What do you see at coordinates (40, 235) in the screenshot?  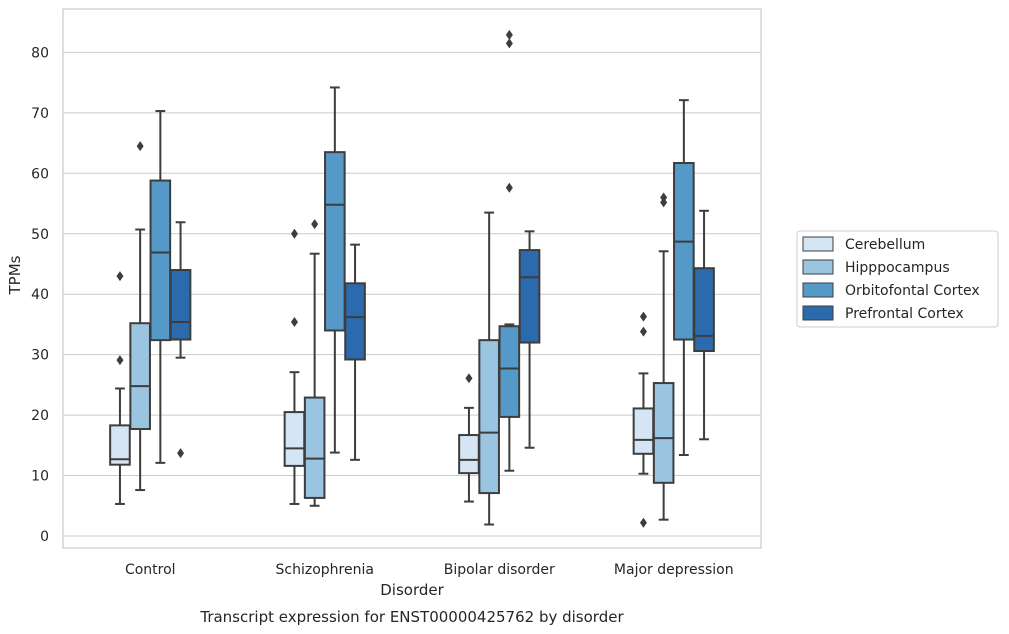 I see `y-tick-label: 50` at bounding box center [40, 235].